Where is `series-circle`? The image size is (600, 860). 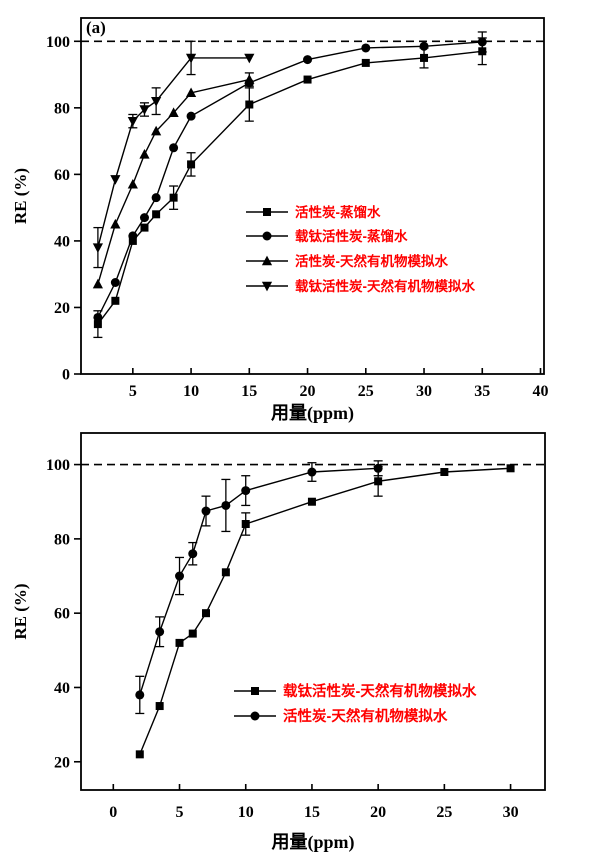
series-circle is located at coordinates (259, 587).